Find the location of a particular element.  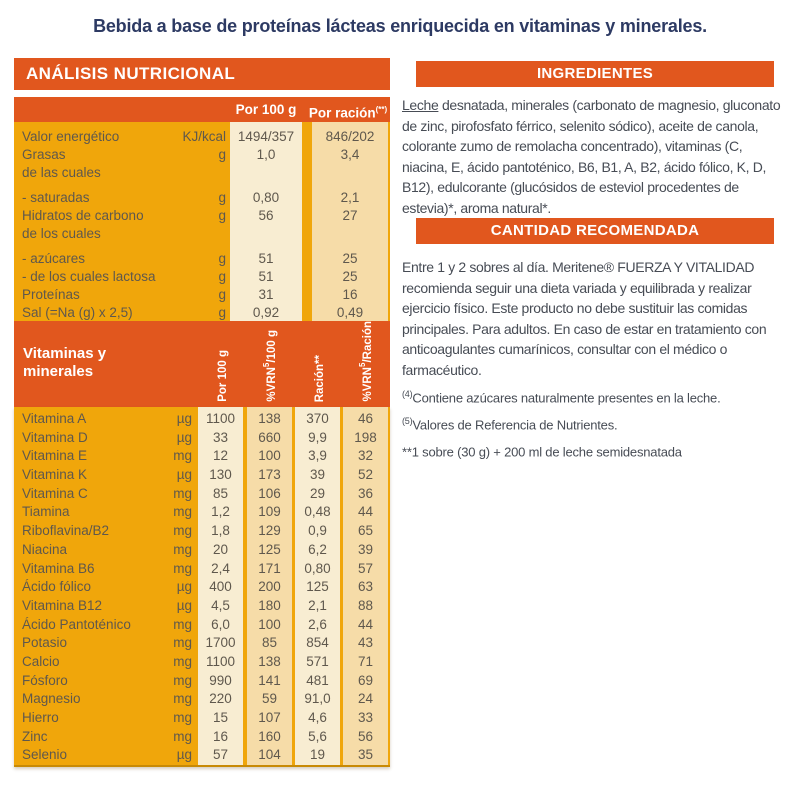

table-row: Vitamina C mg 85 106 29 36 is located at coordinates (202, 494).